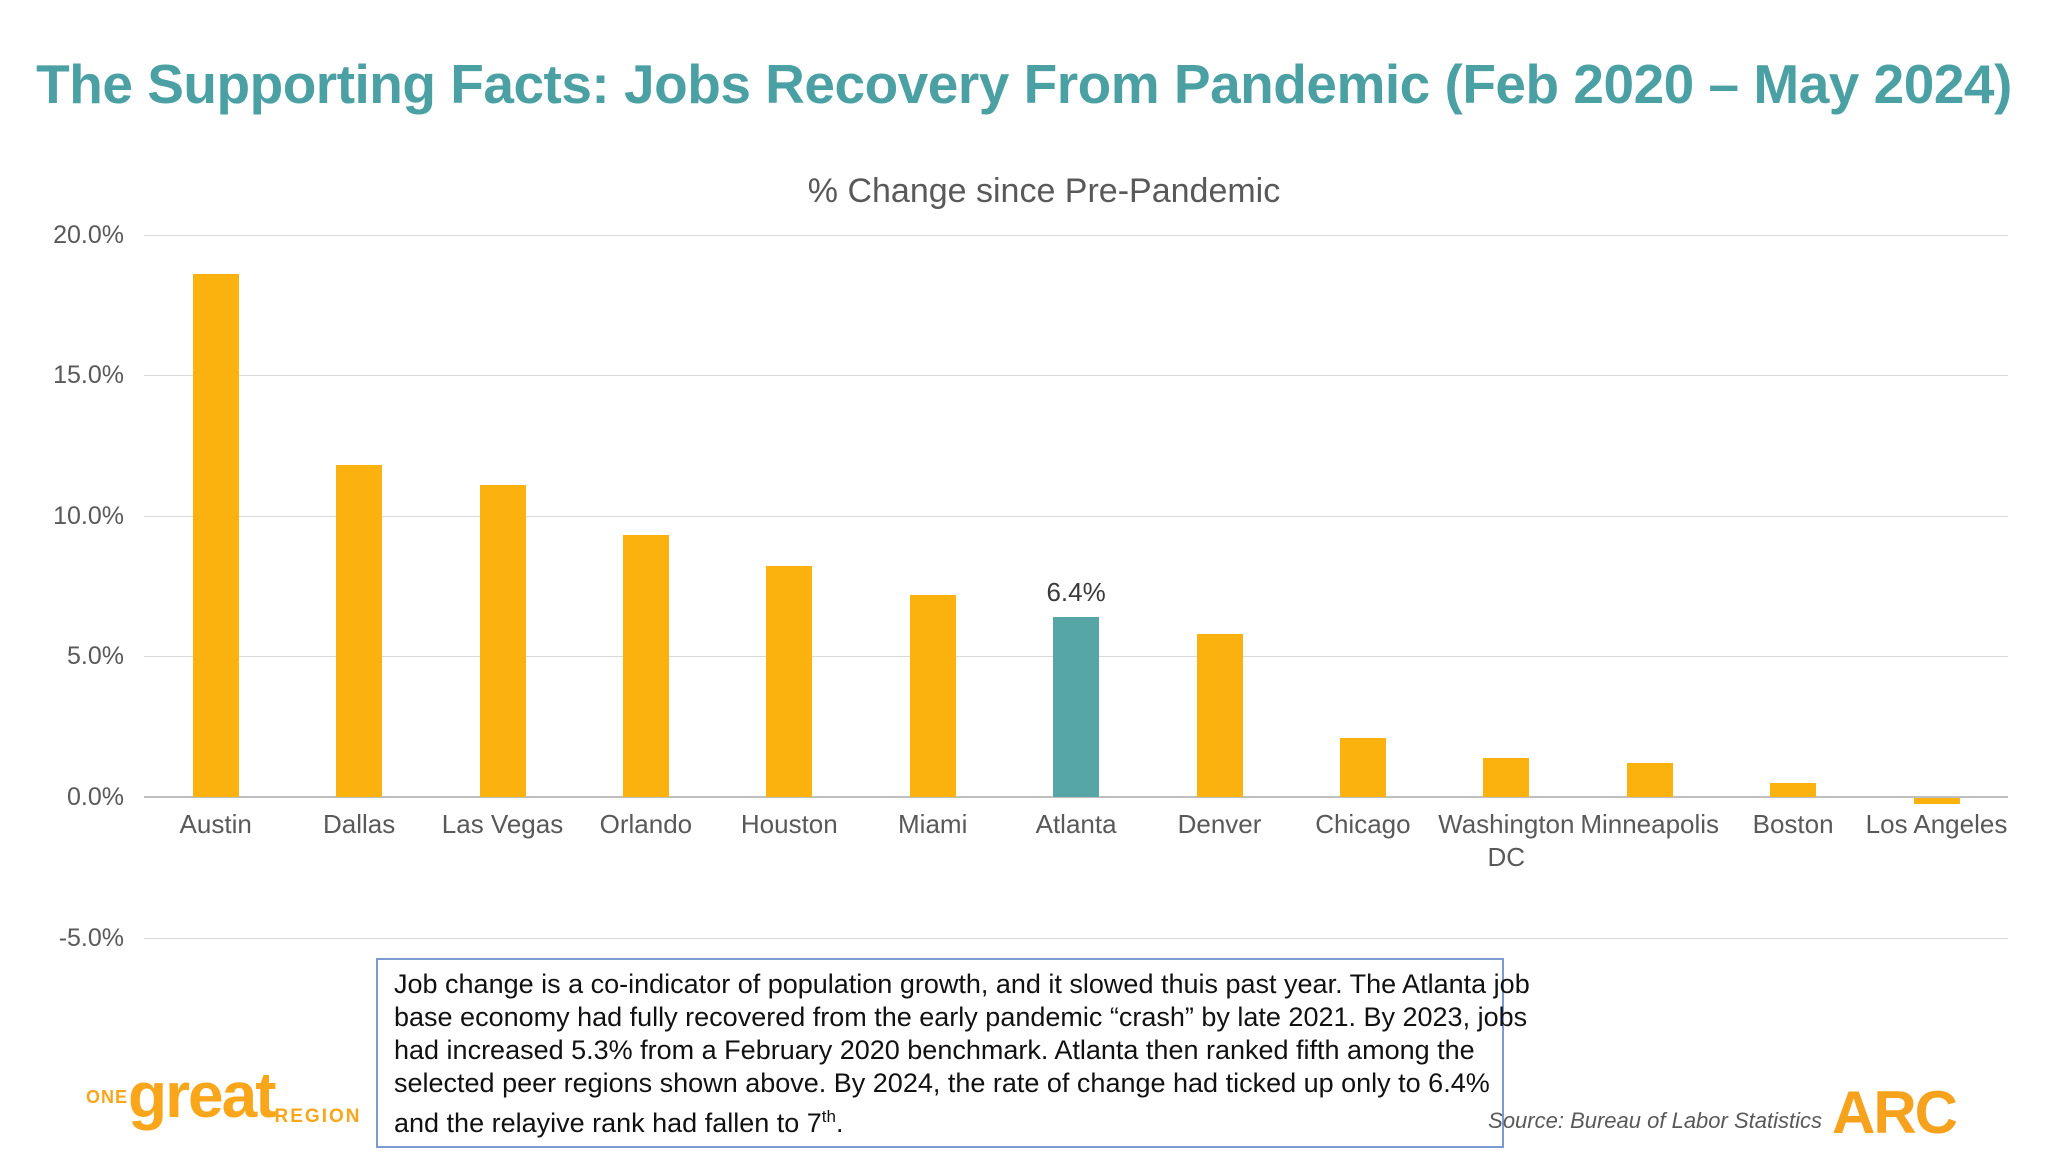 This screenshot has width=2048, height=1152. I want to click on x-axis-label-atlanta: Atlanta, so click(1076, 824).